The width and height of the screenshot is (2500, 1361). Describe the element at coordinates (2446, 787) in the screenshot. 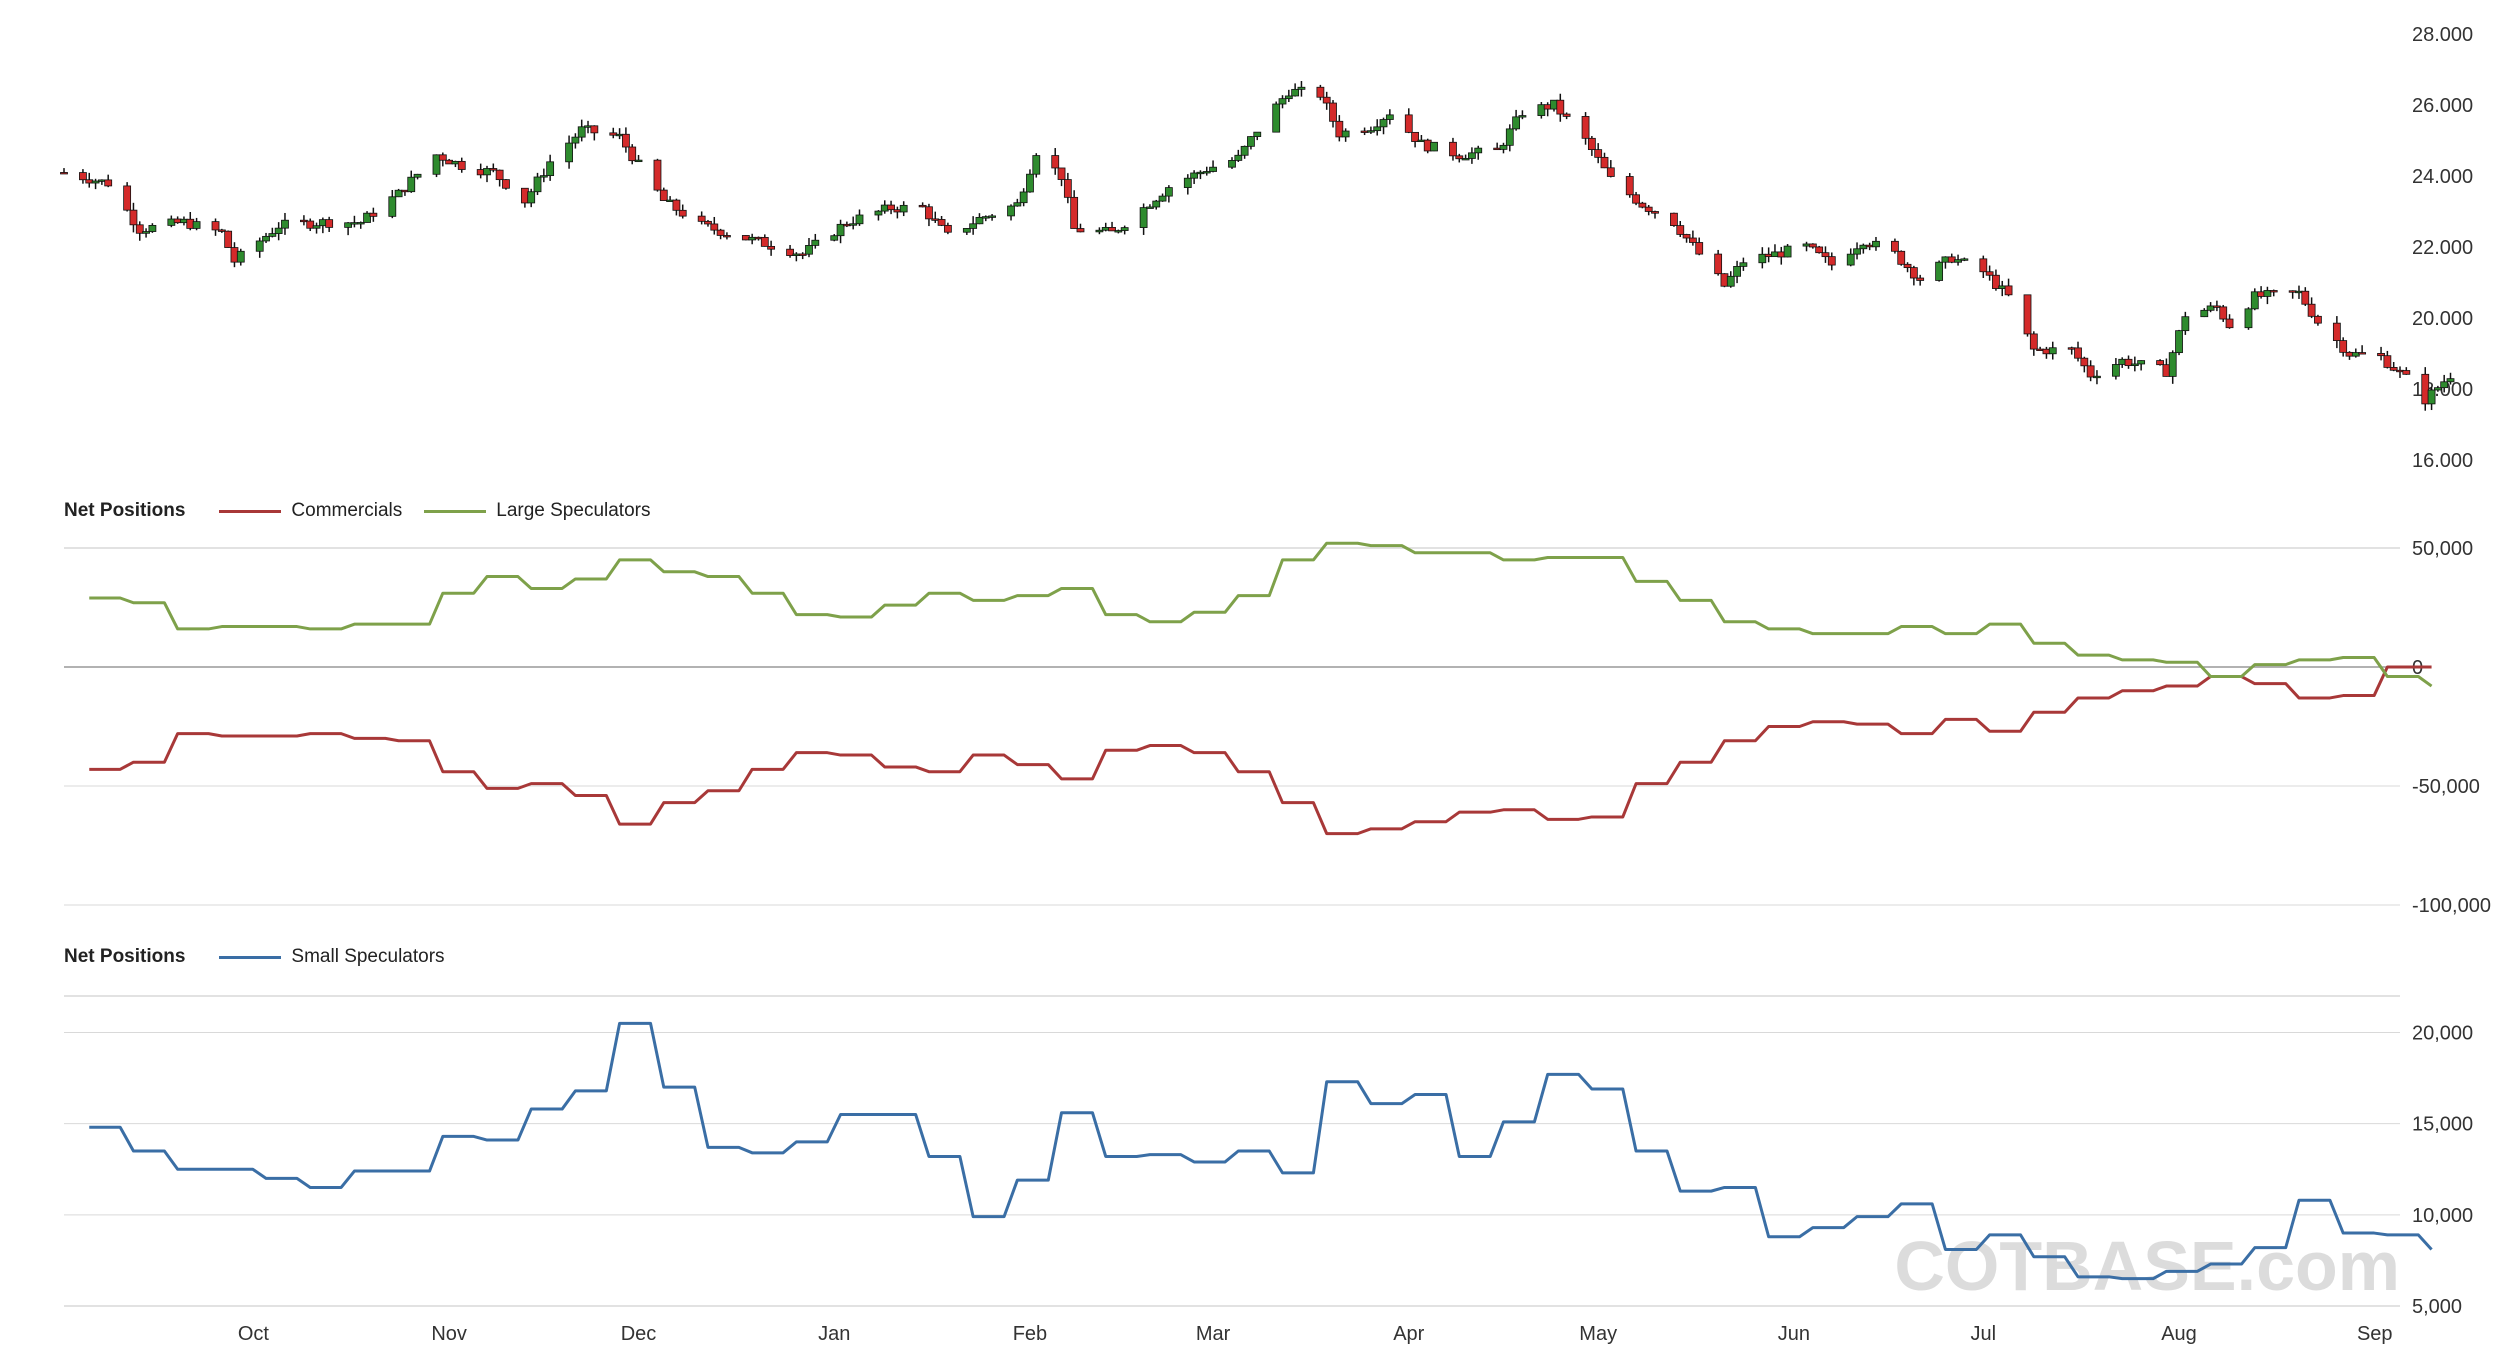

I see `y-tick-label: -50,000` at that location.